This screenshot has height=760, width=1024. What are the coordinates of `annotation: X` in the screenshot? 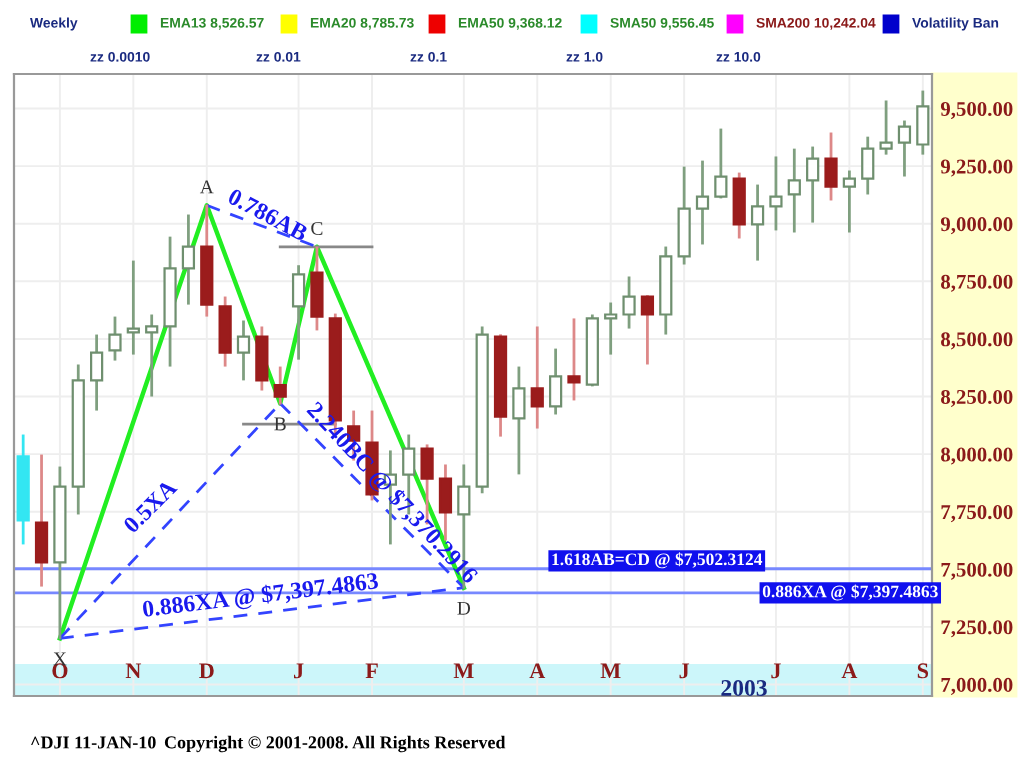 It's located at (60, 659).